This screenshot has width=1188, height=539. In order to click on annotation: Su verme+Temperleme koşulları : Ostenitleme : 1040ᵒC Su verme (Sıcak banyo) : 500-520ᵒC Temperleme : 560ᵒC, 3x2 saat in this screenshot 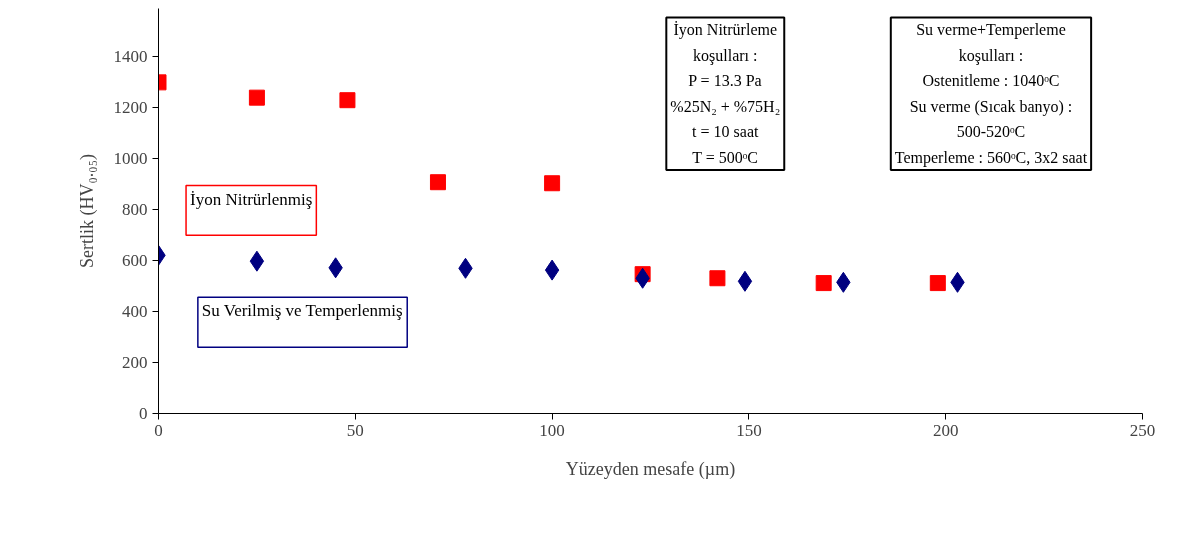, I will do `click(991, 94)`.